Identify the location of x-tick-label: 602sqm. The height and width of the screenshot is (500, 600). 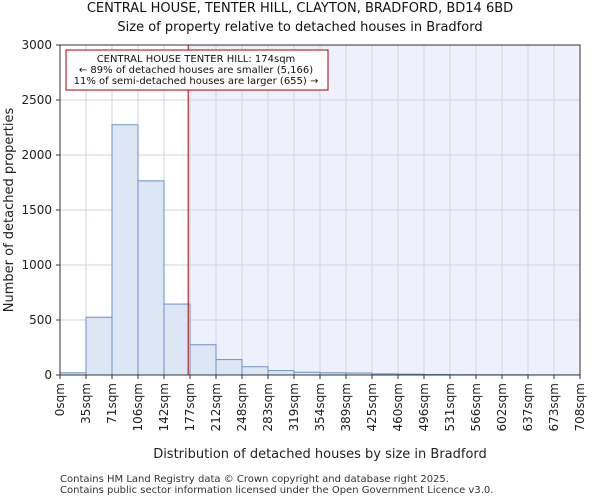
(502, 407).